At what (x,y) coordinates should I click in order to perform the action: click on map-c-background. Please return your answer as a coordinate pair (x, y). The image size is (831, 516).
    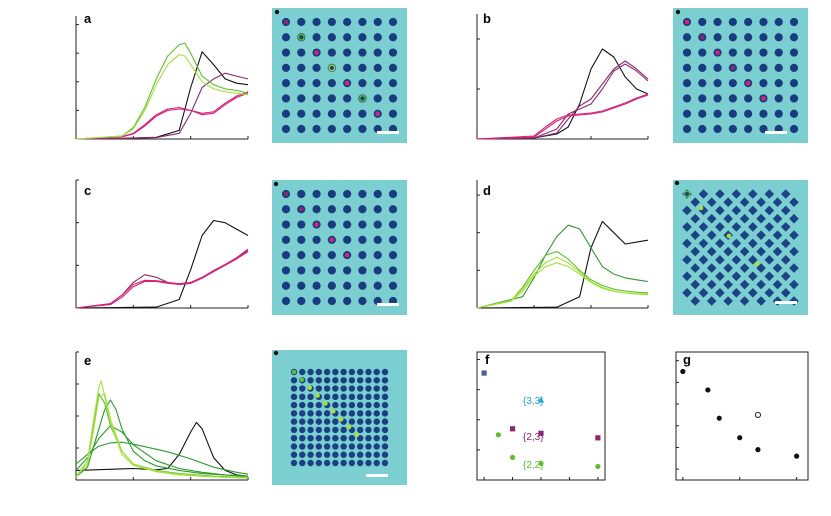
    Looking at the image, I should click on (339, 247).